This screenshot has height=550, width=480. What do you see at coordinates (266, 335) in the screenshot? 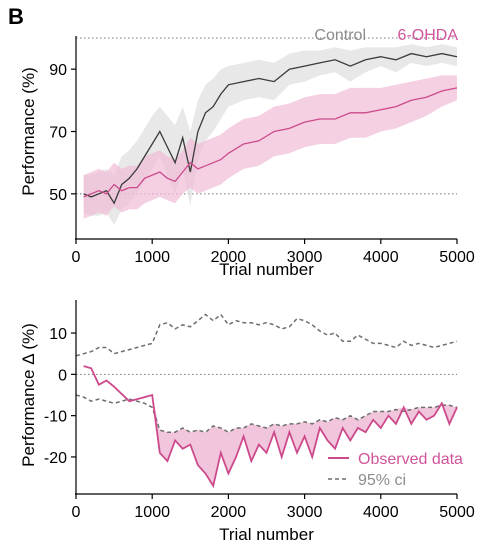
I see `ci-upper-line` at bounding box center [266, 335].